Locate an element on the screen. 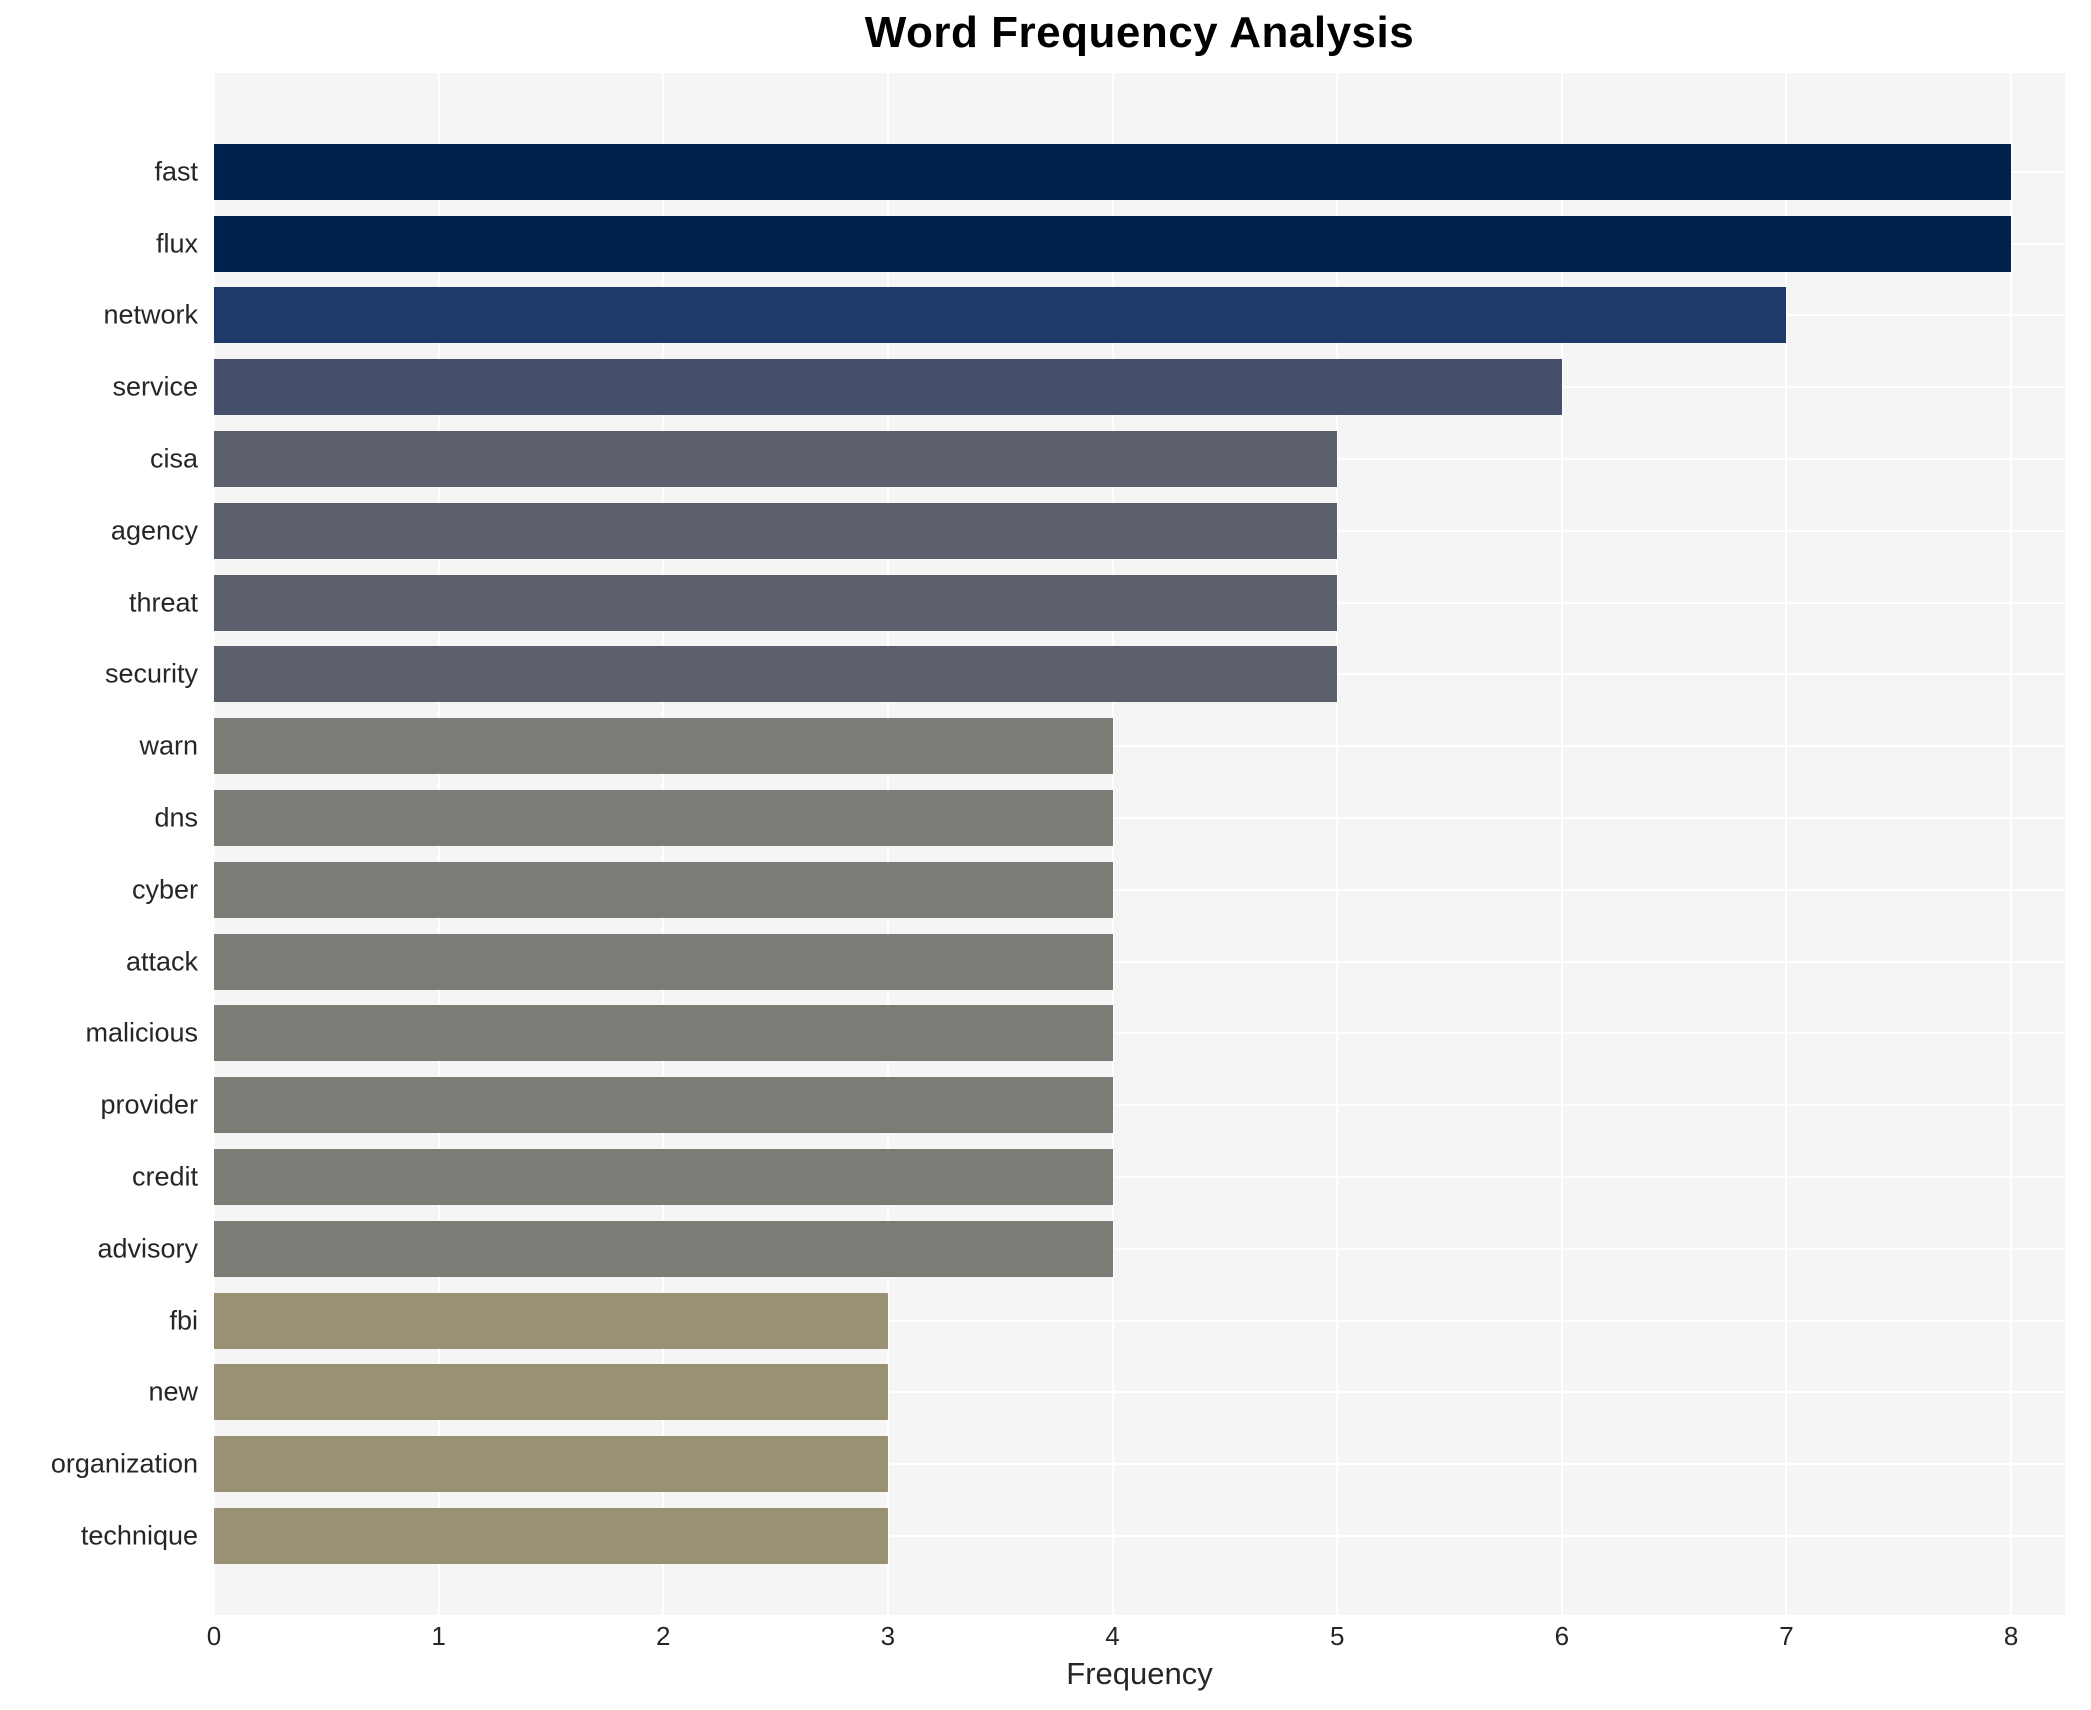 This screenshot has height=1710, width=2091. bar-row: service is located at coordinates (1088, 387).